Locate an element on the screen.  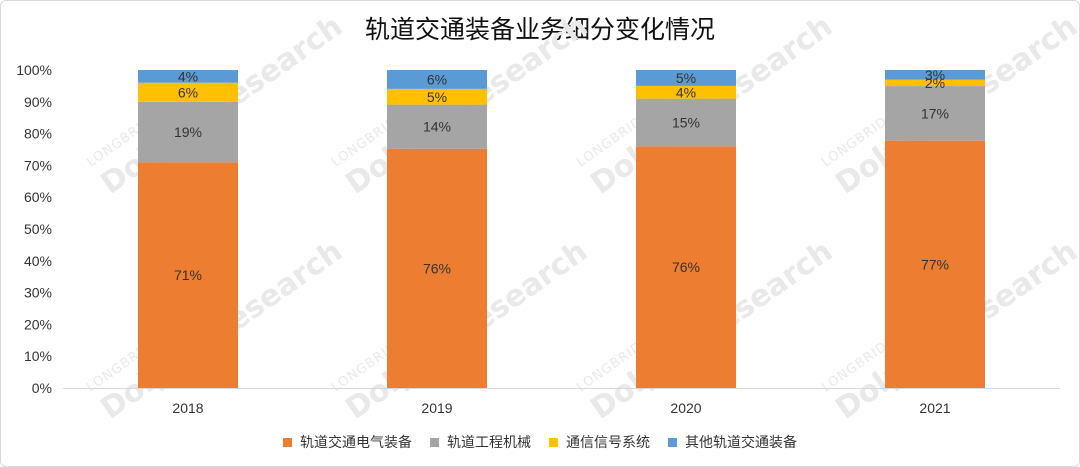
legend-label: 轨道工程机械 is located at coordinates (489, 443).